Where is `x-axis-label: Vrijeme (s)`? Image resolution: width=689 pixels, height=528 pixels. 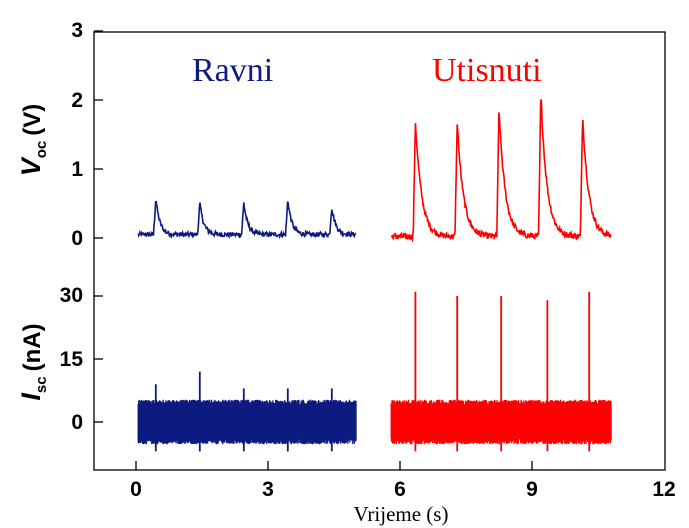
x-axis-label: Vrijeme (s) is located at coordinates (401, 514).